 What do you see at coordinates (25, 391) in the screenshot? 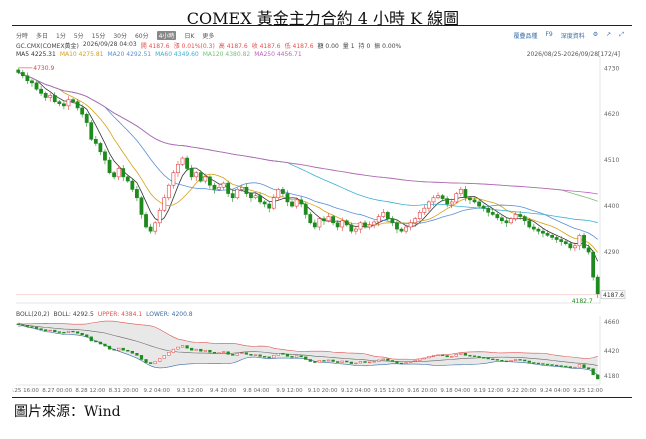
I see `time-tick: 8.25 16:00` at bounding box center [25, 391].